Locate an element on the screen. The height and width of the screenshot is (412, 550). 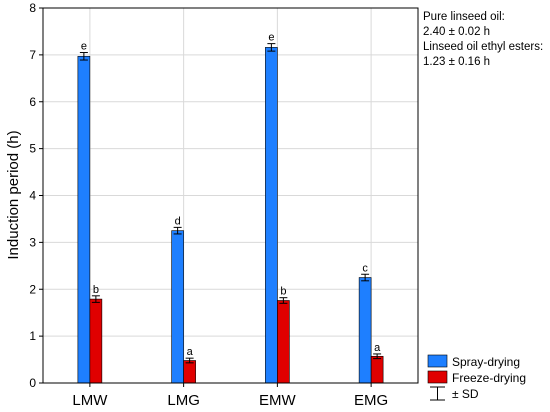
bar-freeze-drying-lmg is located at coordinates (189, 372).